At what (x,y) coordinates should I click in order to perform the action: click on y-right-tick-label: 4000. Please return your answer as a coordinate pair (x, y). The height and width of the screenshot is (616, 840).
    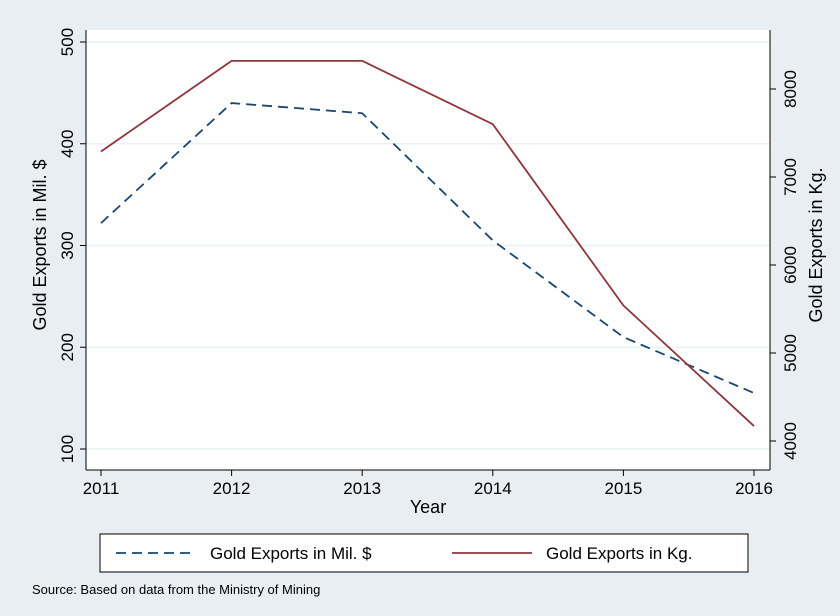
    Looking at the image, I should click on (790, 441).